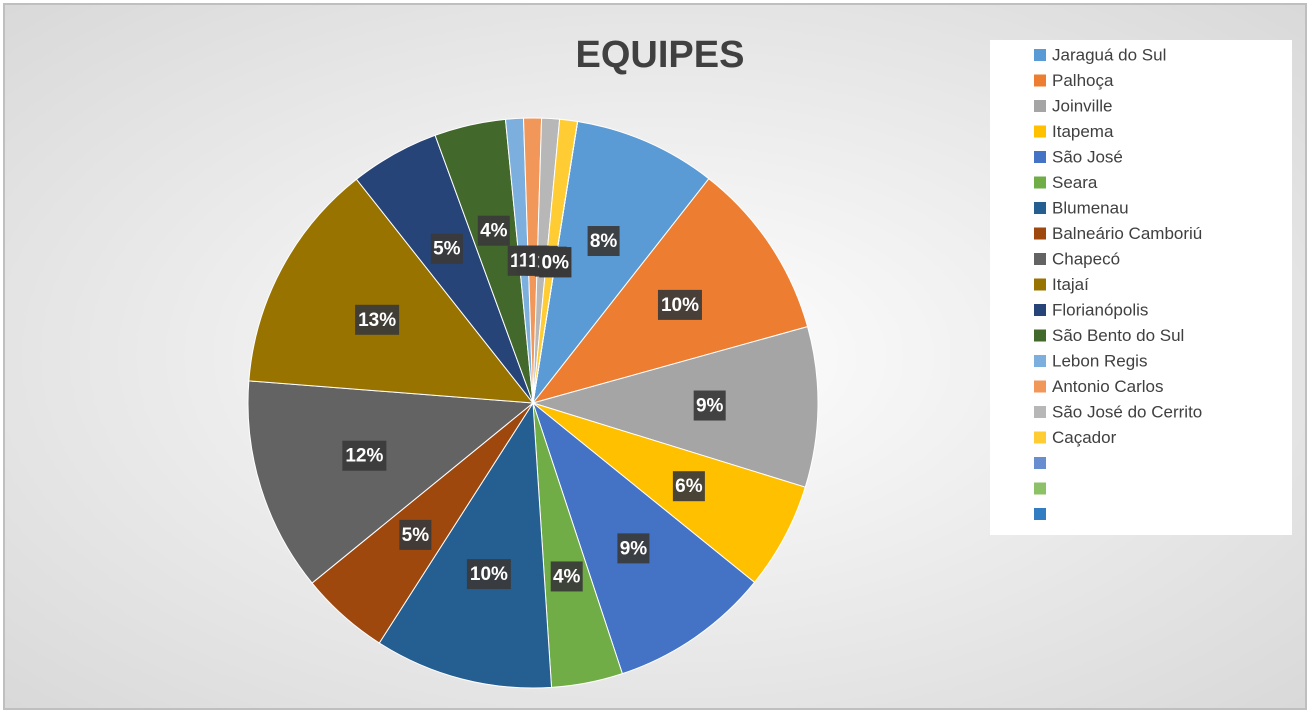 The width and height of the screenshot is (1312, 720). Describe the element at coordinates (1075, 182) in the screenshot. I see `legend-label: Seara` at that location.